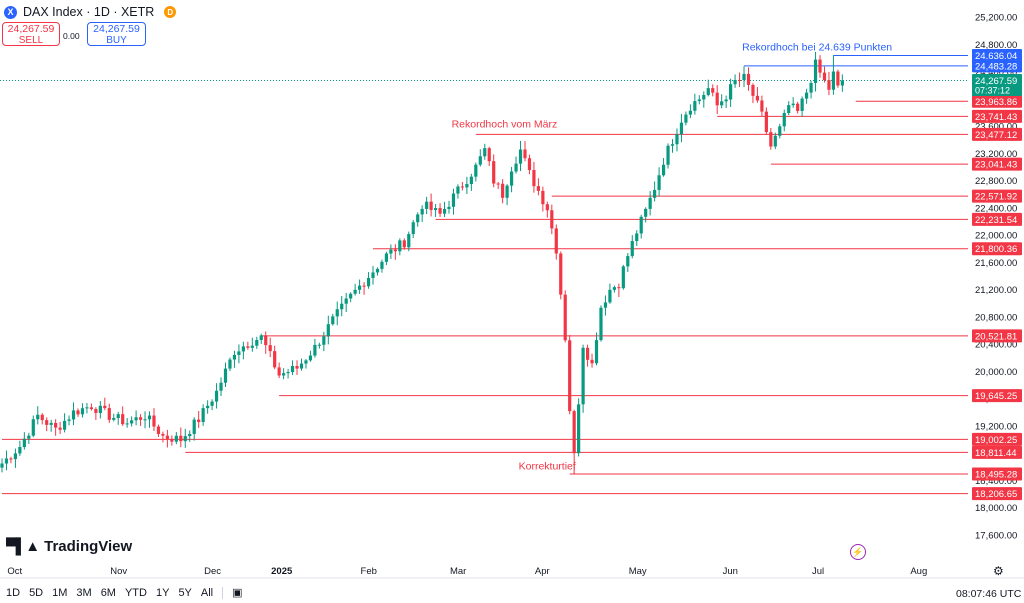 Image resolution: width=1024 pixels, height=603 pixels. I want to click on level-price-label: 18,495.28, so click(996, 474).